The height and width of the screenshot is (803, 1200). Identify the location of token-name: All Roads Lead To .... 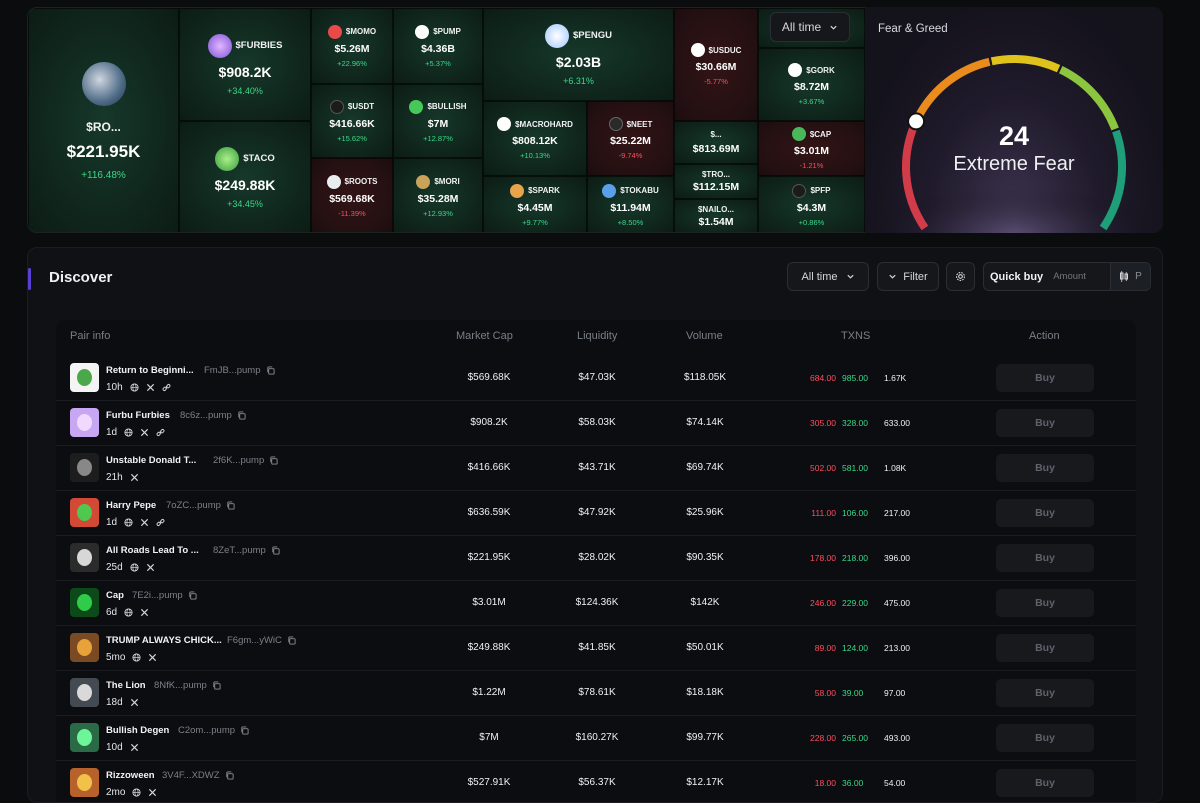
(152, 550).